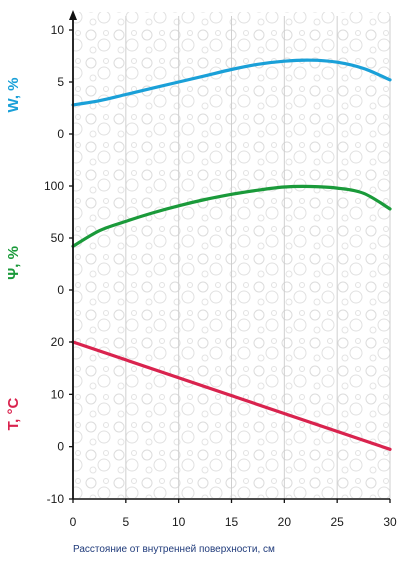 The image size is (398, 561). Describe the element at coordinates (179, 522) in the screenshot. I see `x-tick-label: 10` at that location.